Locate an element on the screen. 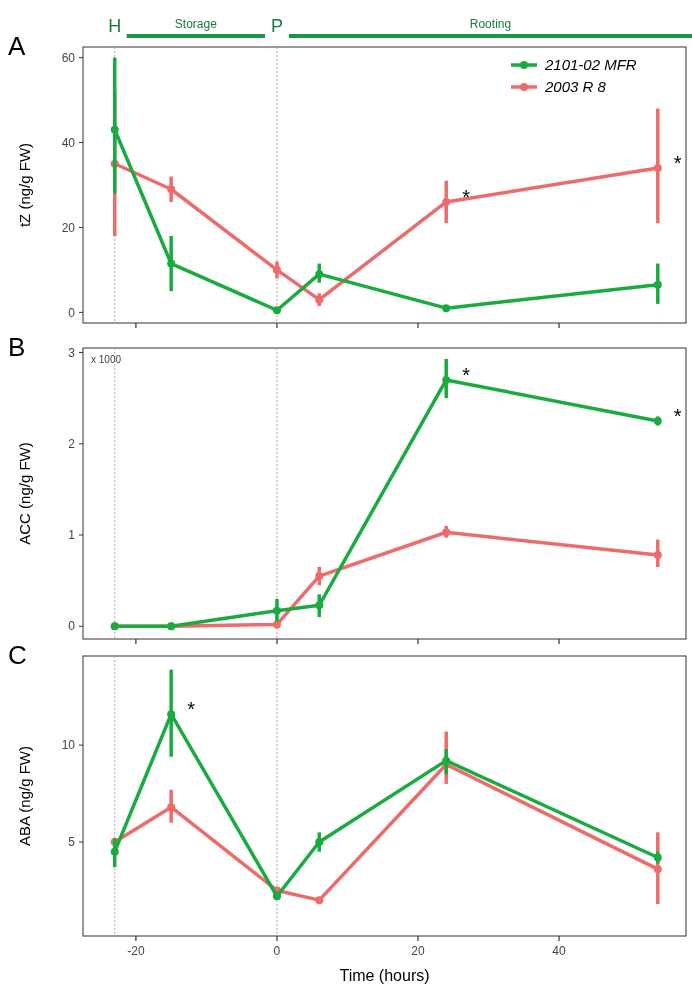 This screenshot has width=692, height=1001. y-tick-label: 10 is located at coordinates (68, 745).